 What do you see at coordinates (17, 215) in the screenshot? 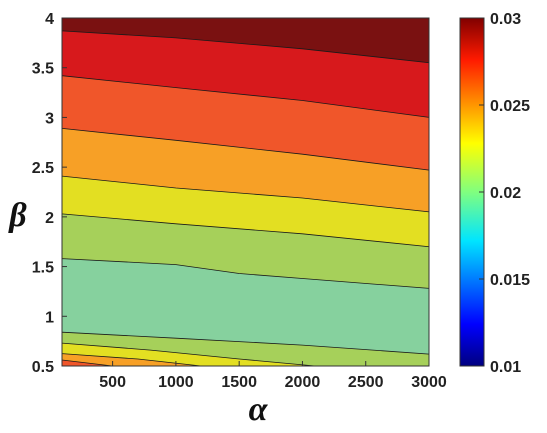
I see `y-axis-label: β` at bounding box center [17, 215].